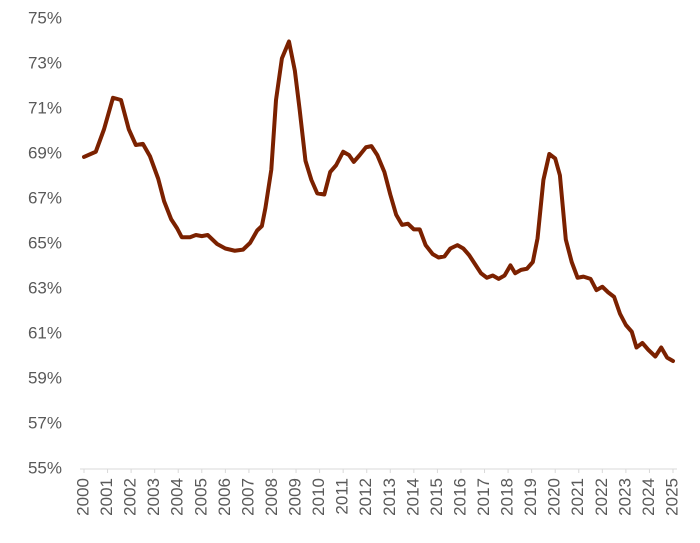 This screenshot has height=543, width=700. What do you see at coordinates (624, 497) in the screenshot?
I see `x-tick-label: 2023` at bounding box center [624, 497].